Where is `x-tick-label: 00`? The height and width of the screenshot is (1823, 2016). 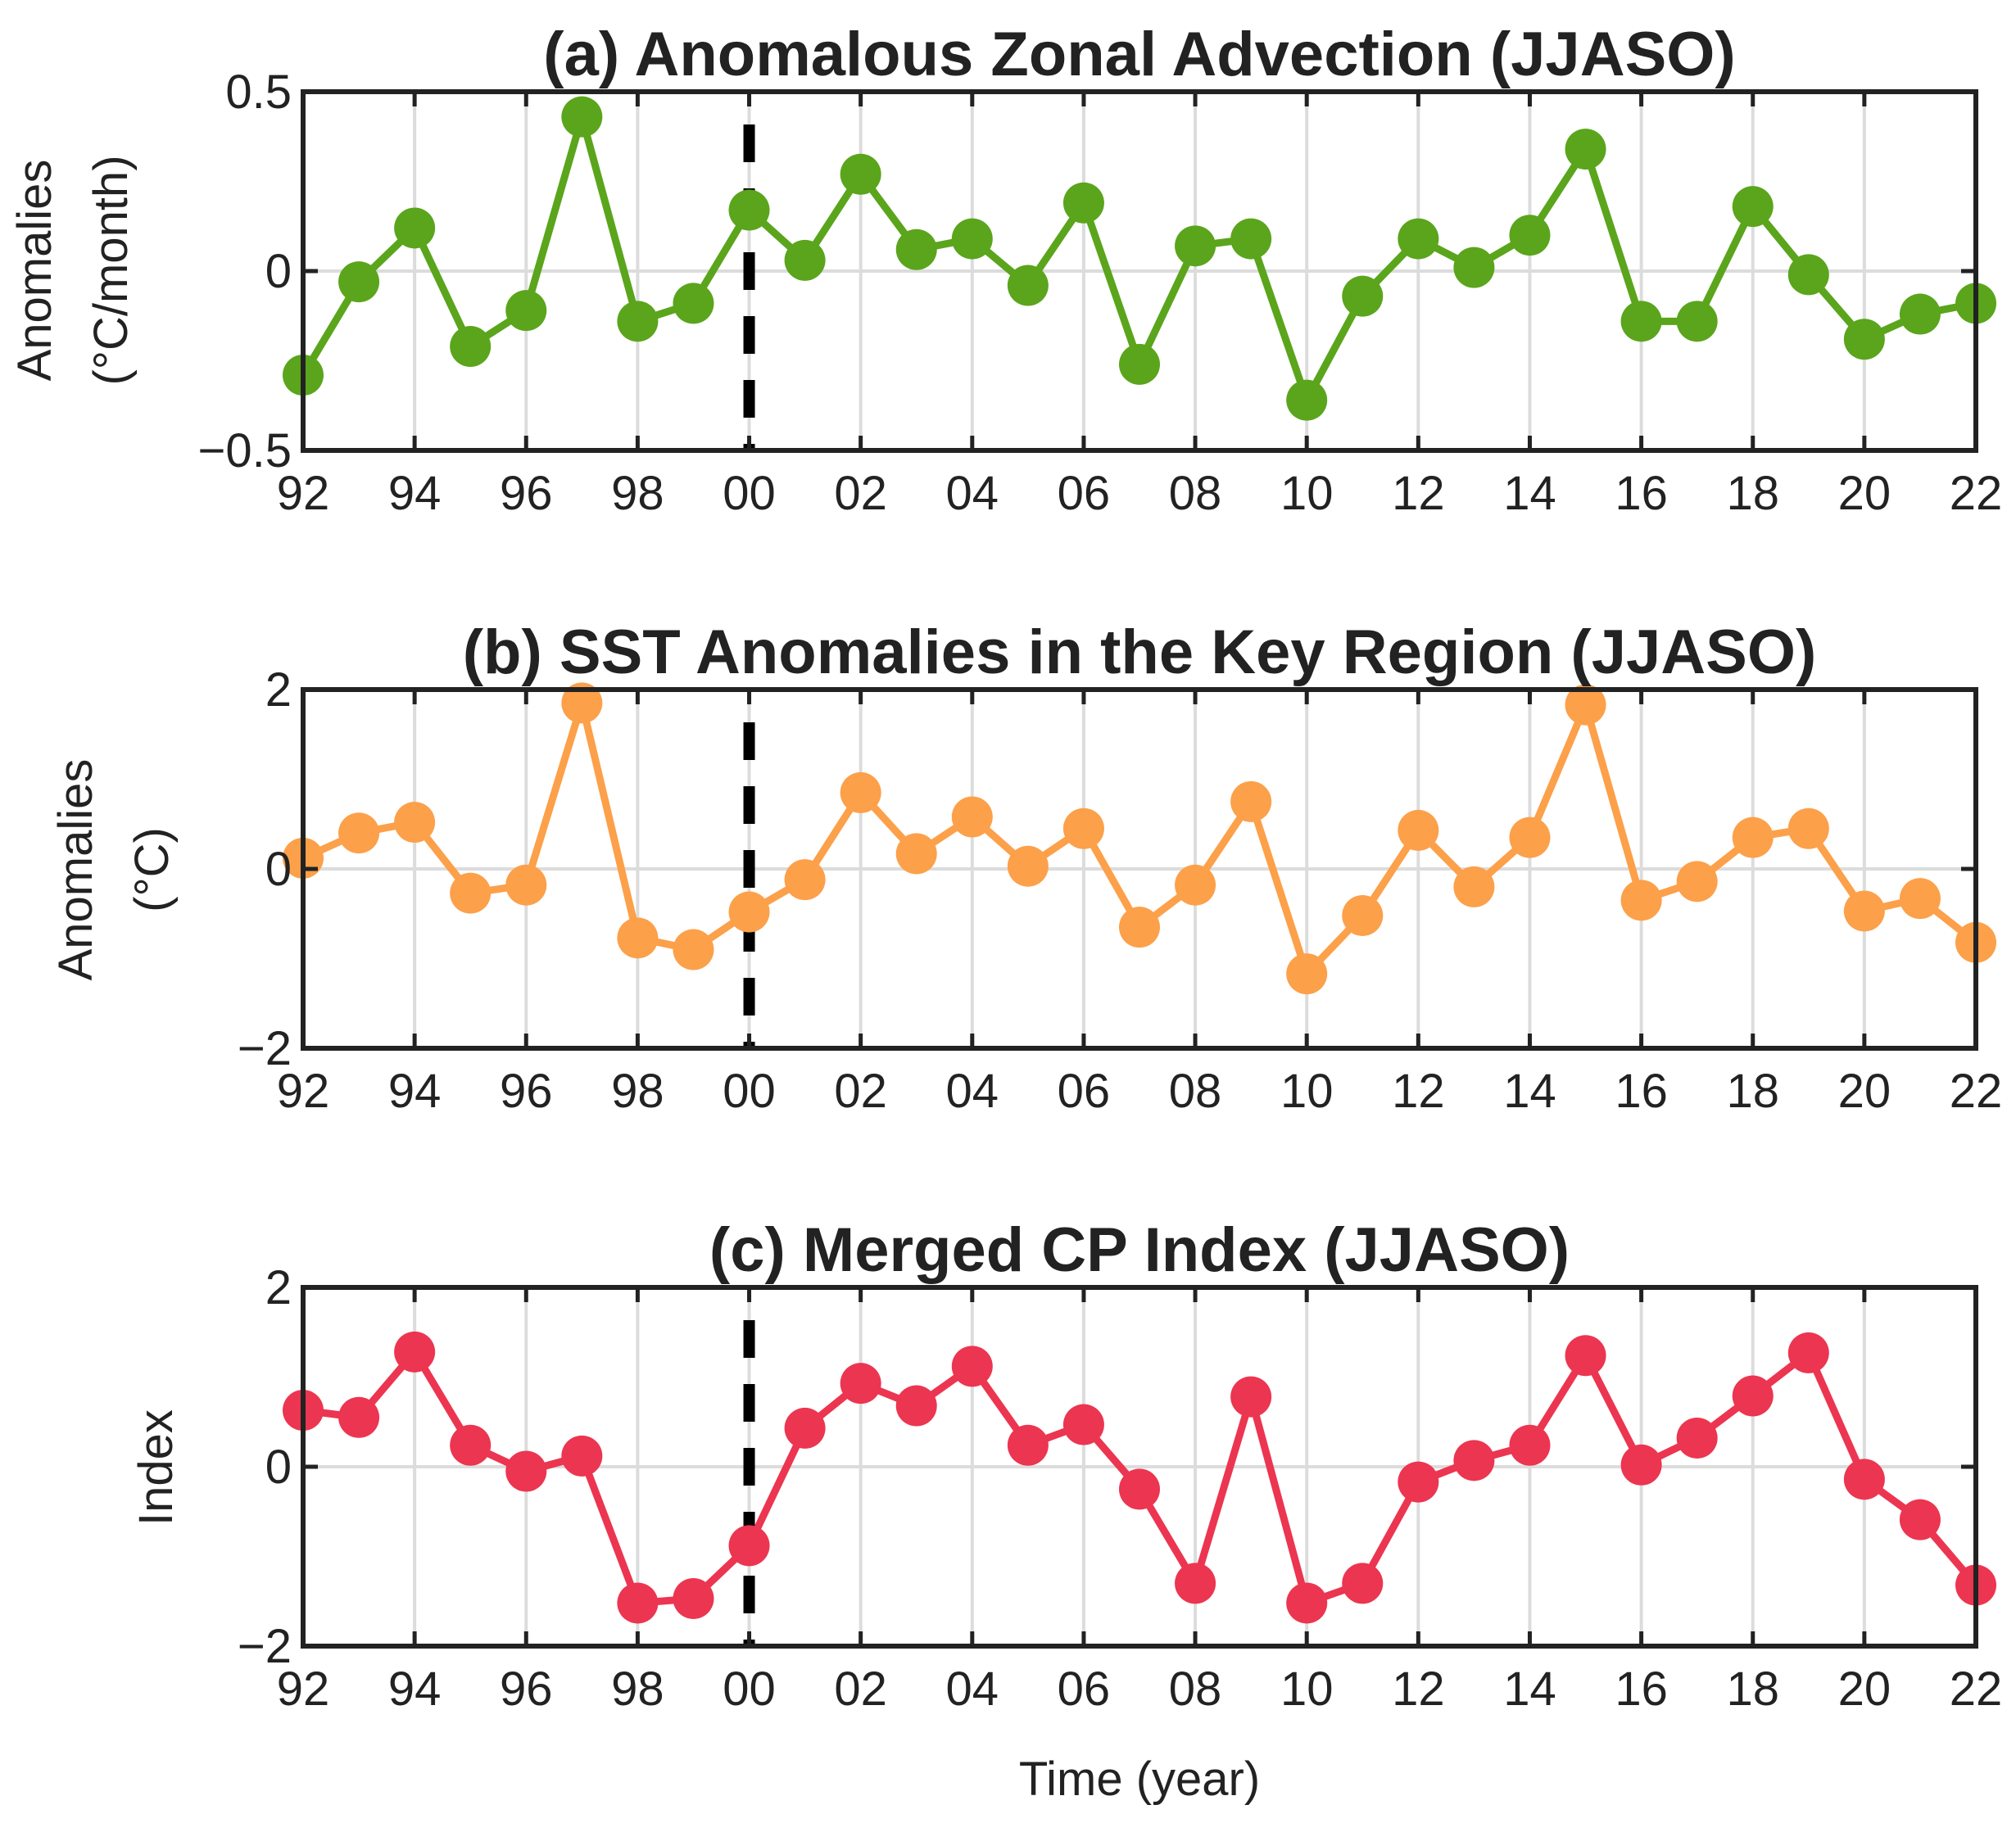
x-tick-label: 00 is located at coordinates (749, 493).